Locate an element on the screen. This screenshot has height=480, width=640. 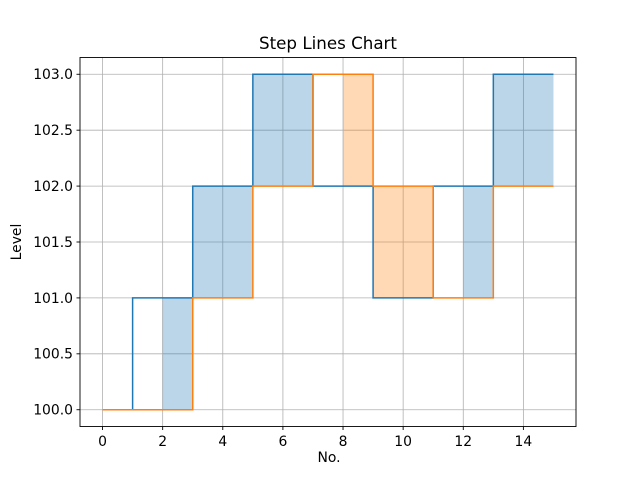
y-tick-label: 102.5 is located at coordinates (53, 131).